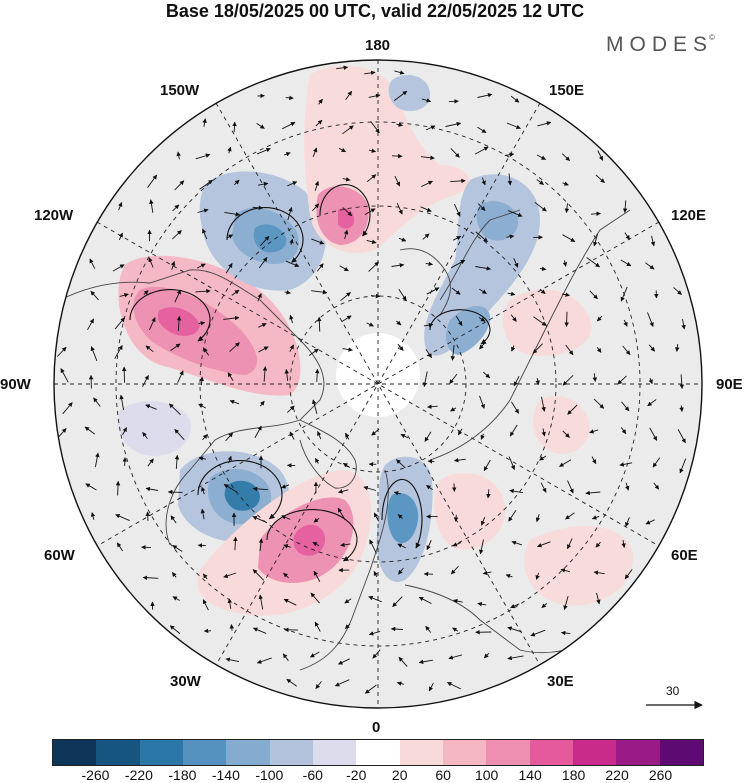 The width and height of the screenshot is (750, 783). Describe the element at coordinates (409, 93) in the screenshot. I see `anomaly-negative-north-pacific` at that location.